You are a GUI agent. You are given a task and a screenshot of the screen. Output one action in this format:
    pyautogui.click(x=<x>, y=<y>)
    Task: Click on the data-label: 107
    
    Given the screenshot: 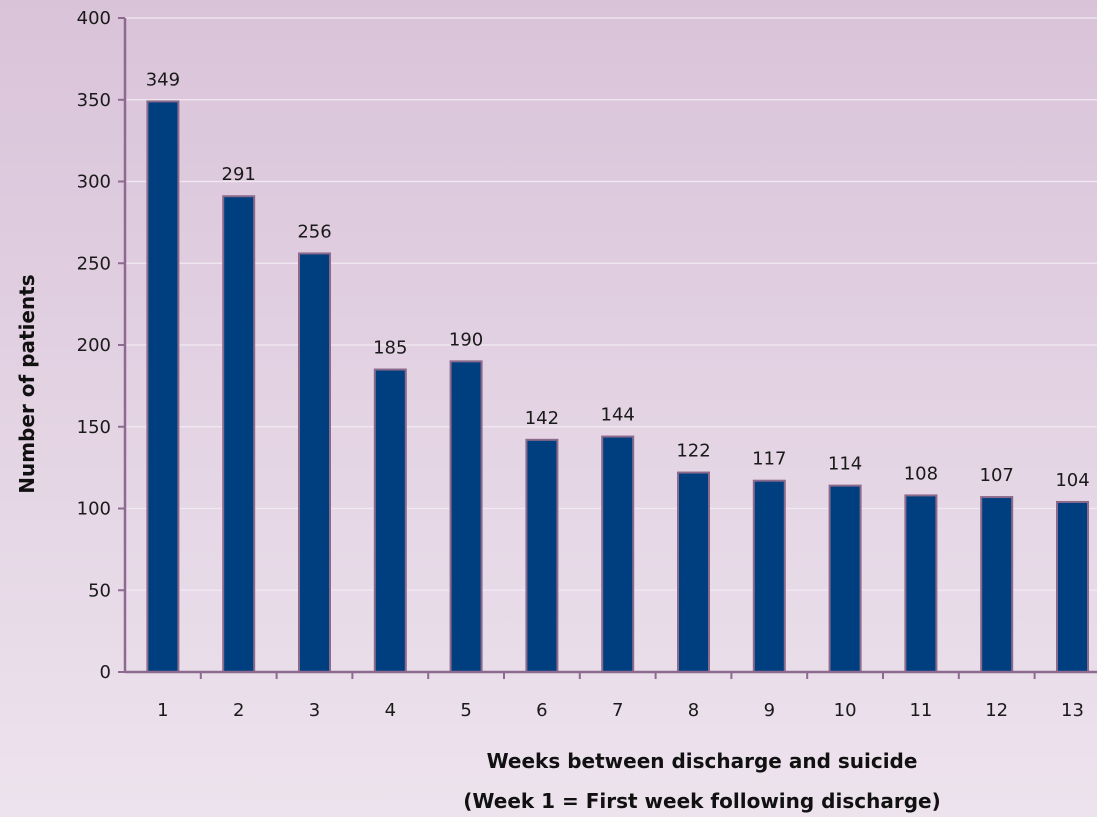 What is the action you would take?
    pyautogui.click(x=997, y=475)
    